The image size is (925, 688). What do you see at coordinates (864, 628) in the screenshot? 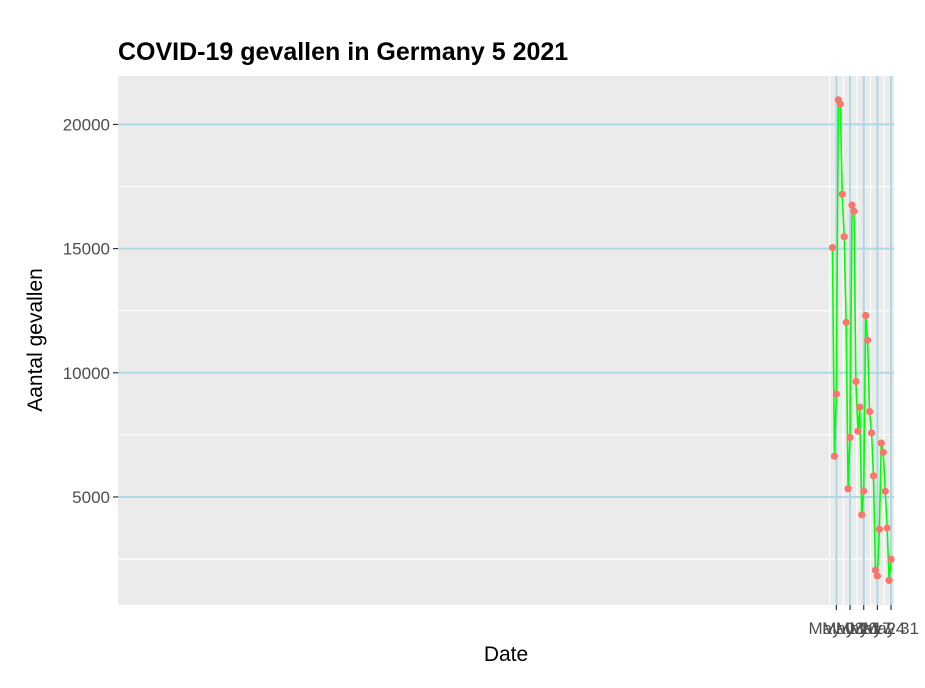
I see `x-tick-label: May 17` at bounding box center [864, 628].